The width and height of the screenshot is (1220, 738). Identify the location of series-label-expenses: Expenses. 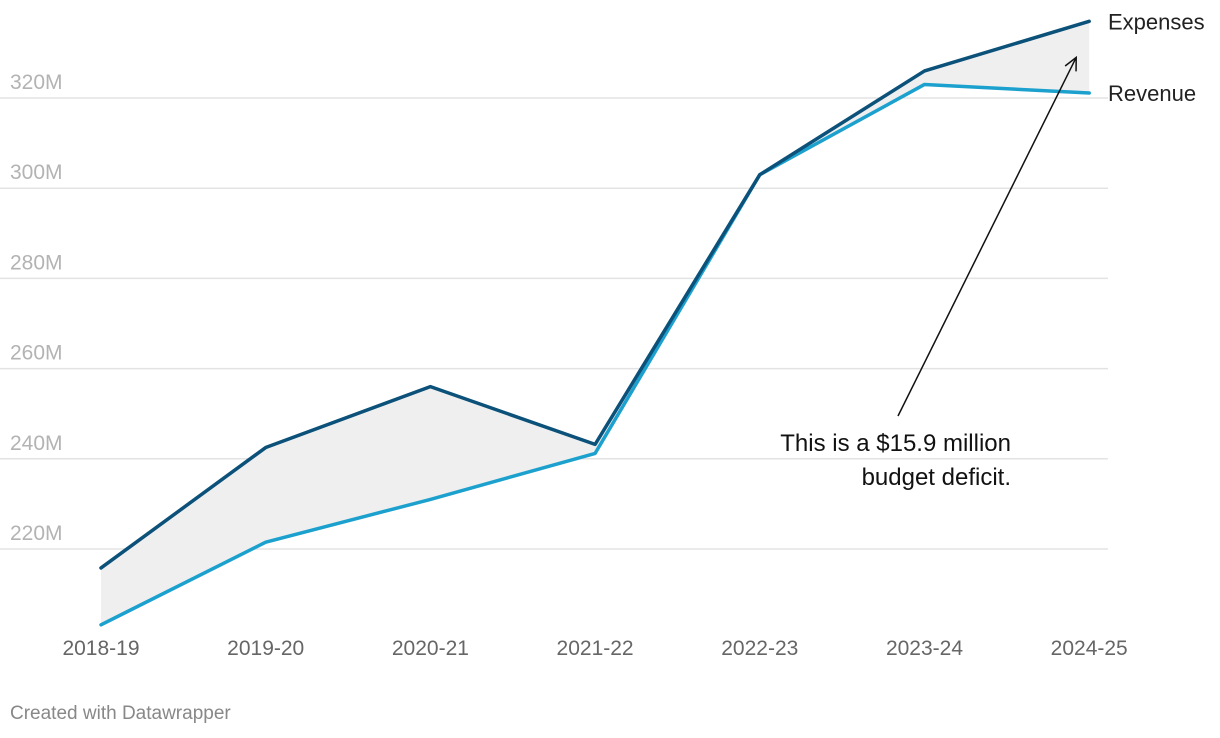
(1156, 21).